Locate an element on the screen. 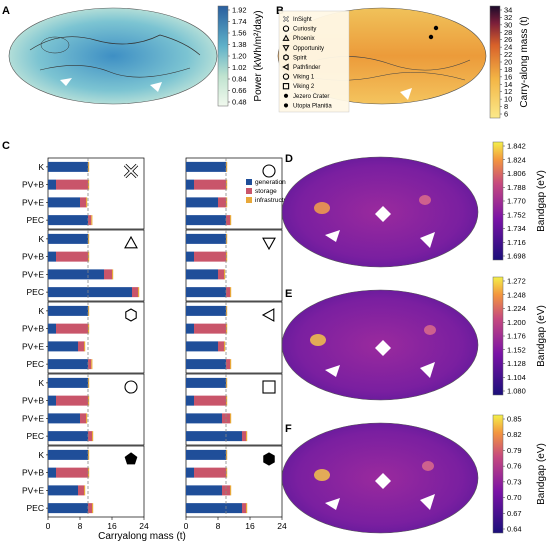 The height and width of the screenshot is (543, 550). panel-b-legend-label: Phoenix is located at coordinates (304, 39).